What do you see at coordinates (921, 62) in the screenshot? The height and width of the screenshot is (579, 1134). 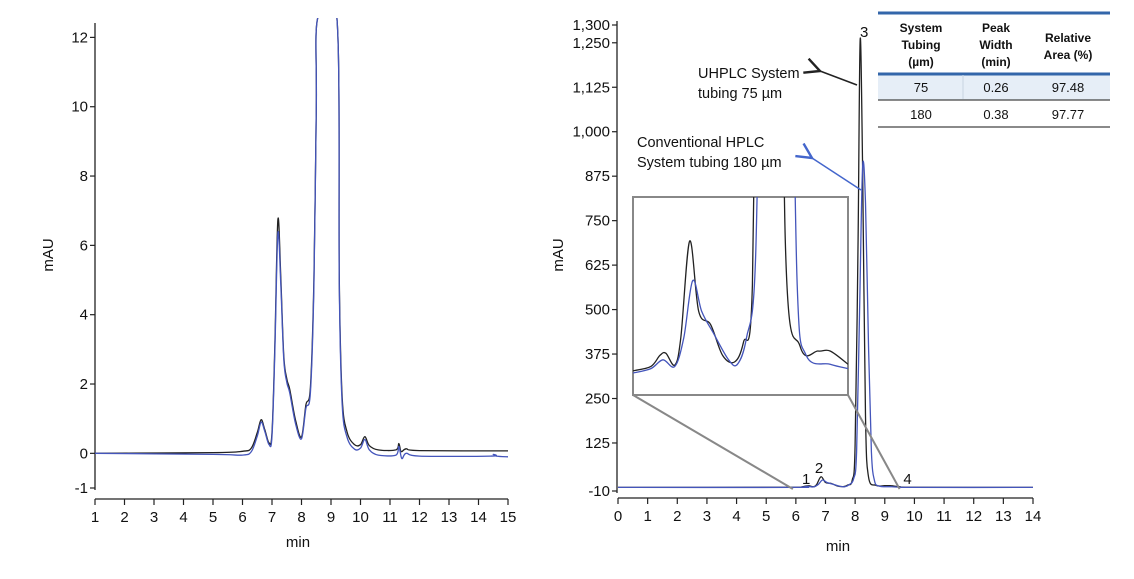 I see `table-header-1c: (µm)` at bounding box center [921, 62].